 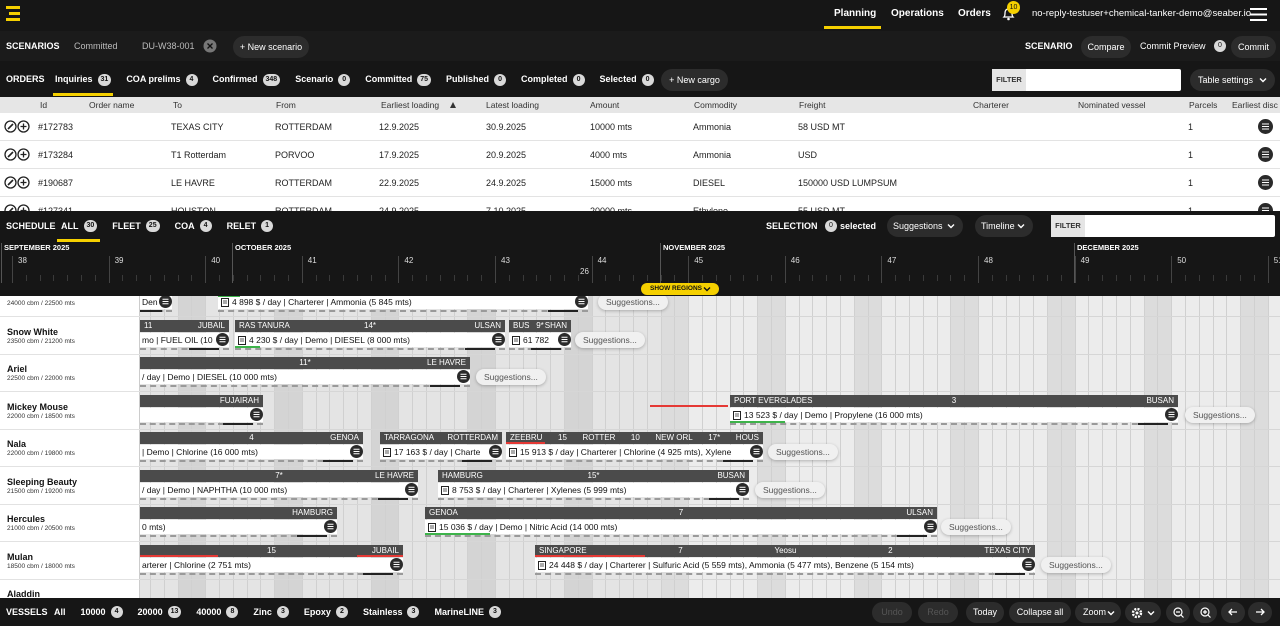 I want to click on nav-link: Orders, so click(x=974, y=13).